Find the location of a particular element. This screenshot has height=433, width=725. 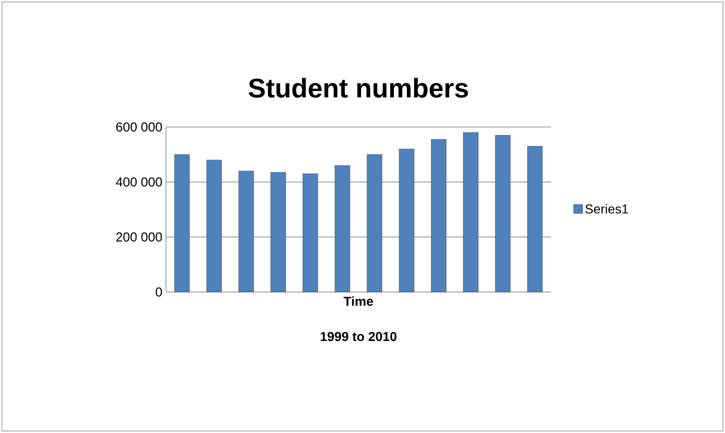

y-tick-label: 400 000 is located at coordinates (139, 182).